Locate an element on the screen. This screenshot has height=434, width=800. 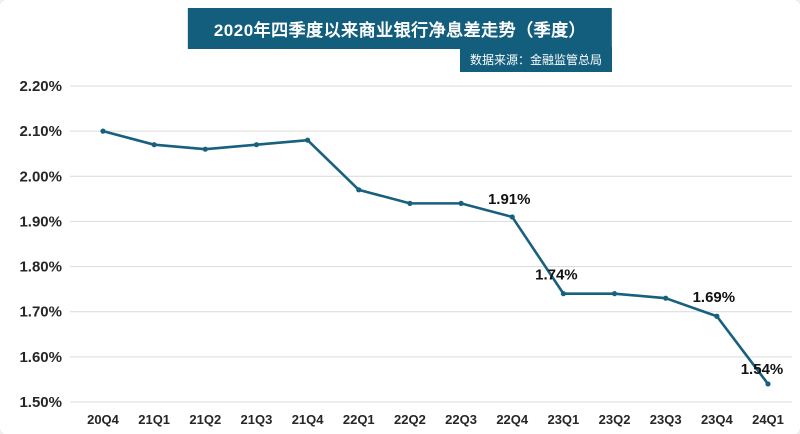
svg-text: 22Q1 is located at coordinates (359, 419).